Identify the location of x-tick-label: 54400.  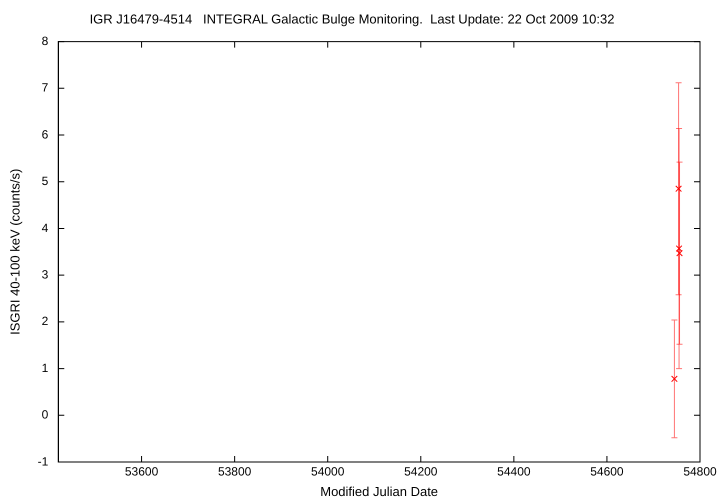
(514, 471).